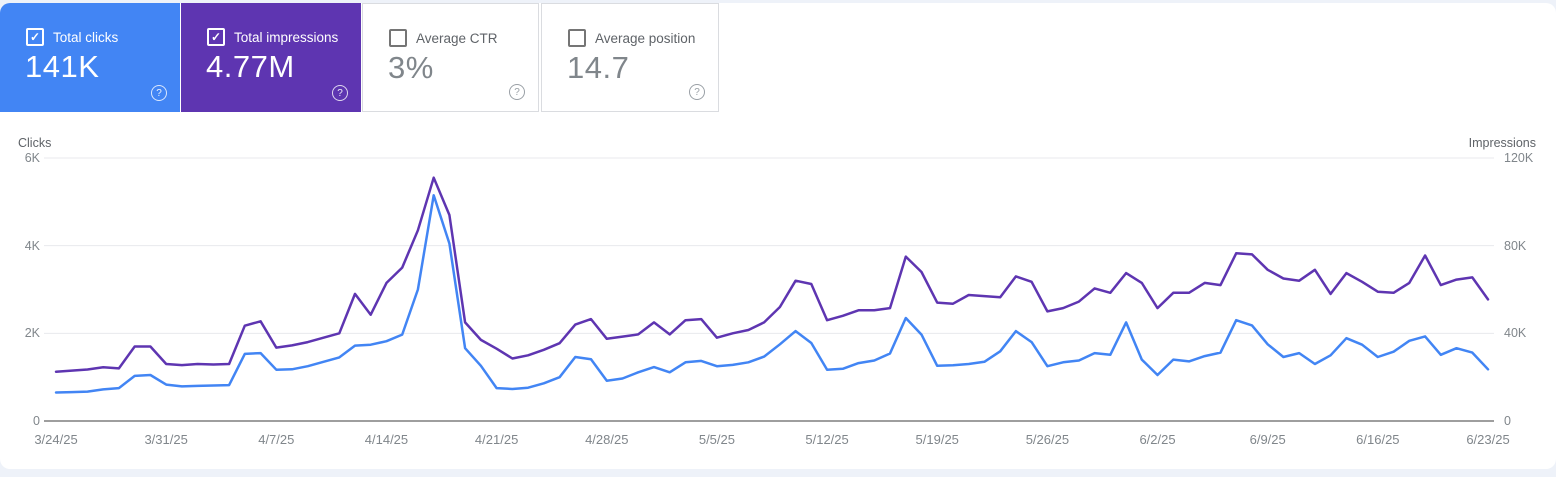 The width and height of the screenshot is (1556, 477). I want to click on metric-card-average-position: Average position 14.7?, so click(630, 57).